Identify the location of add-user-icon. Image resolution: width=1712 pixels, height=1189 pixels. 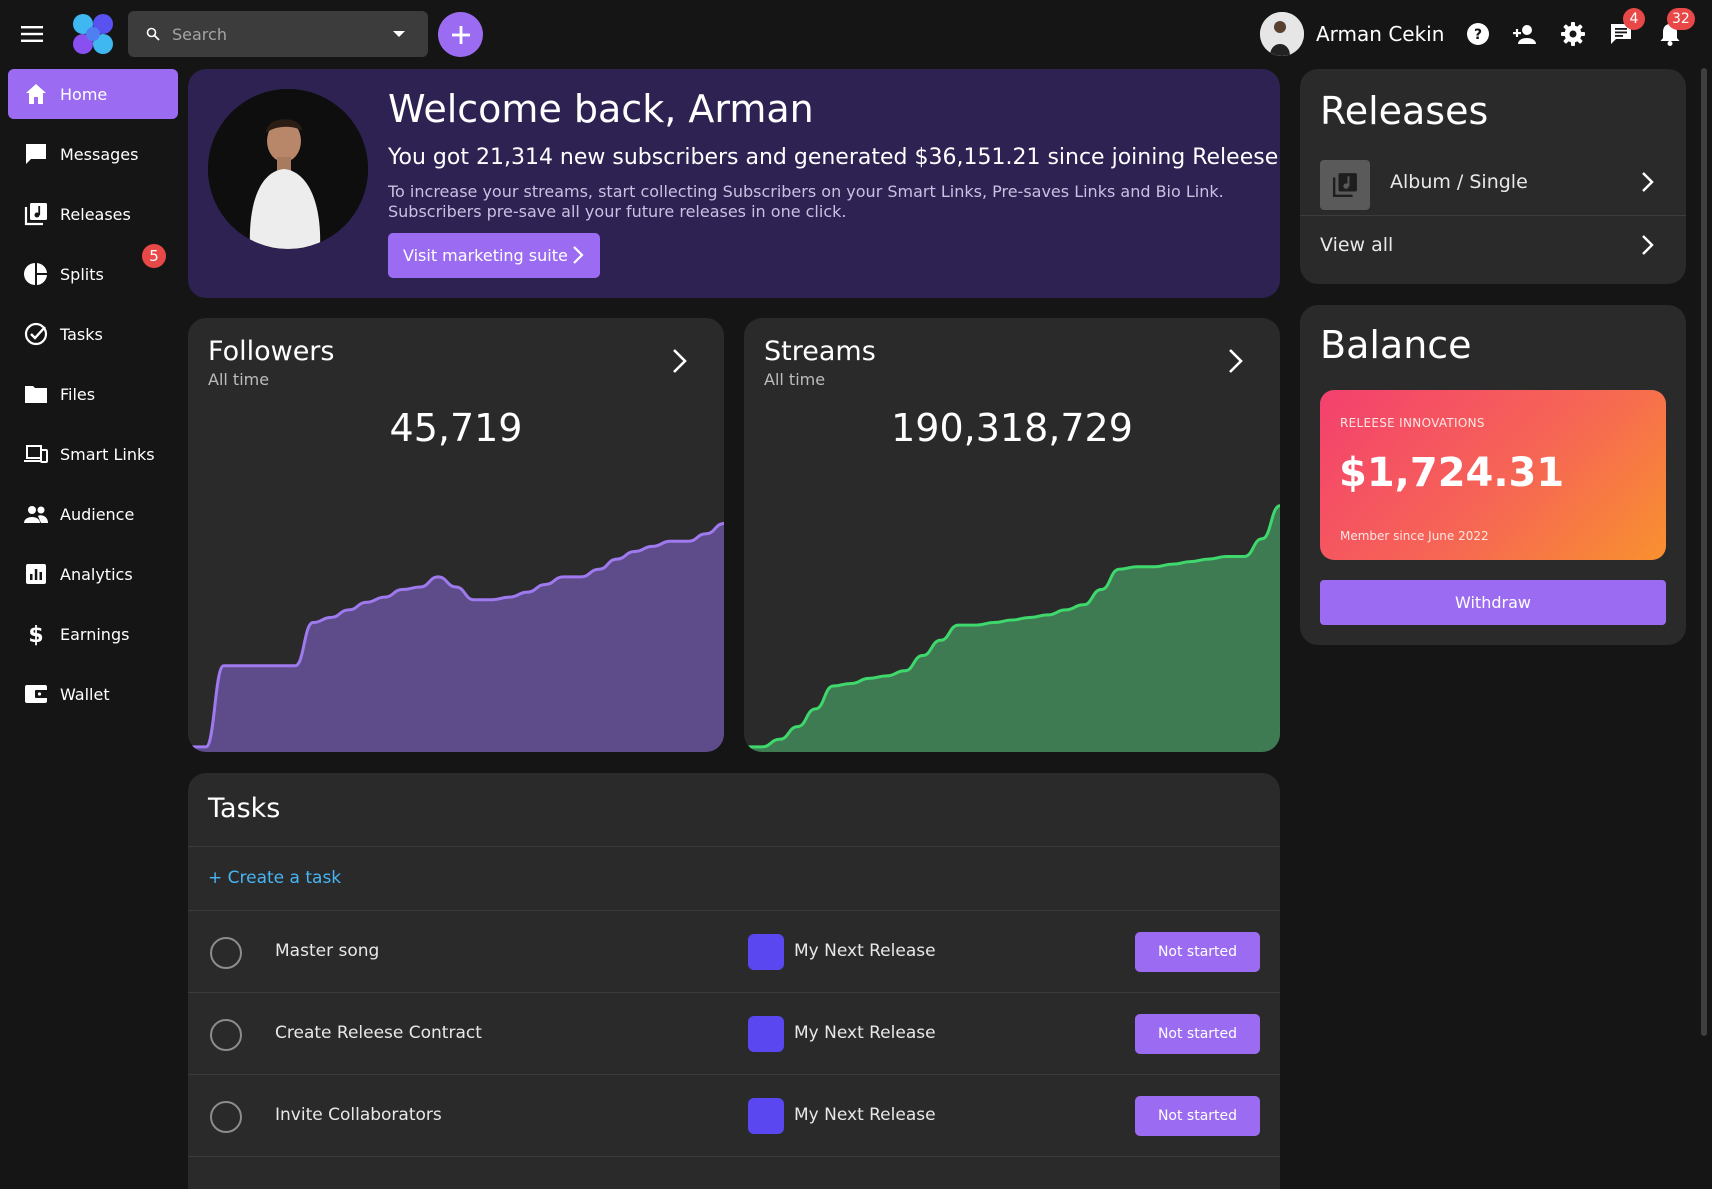
(1525, 34).